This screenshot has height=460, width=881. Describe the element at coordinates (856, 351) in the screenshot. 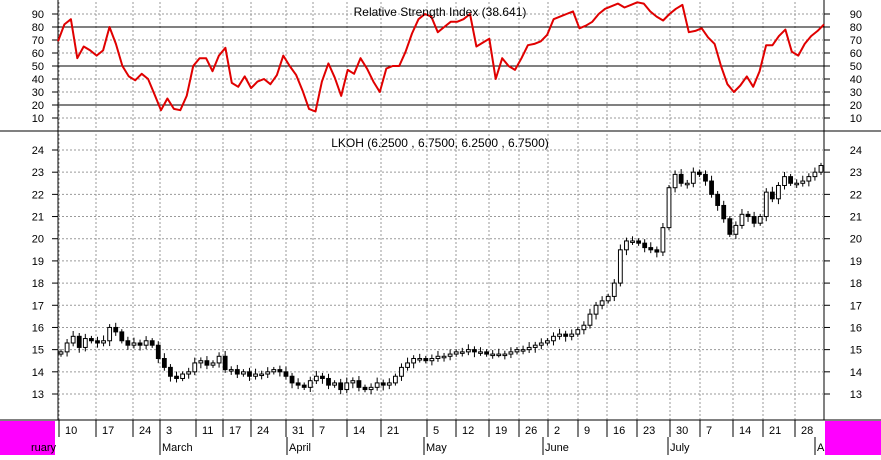

I see `price-ytick-right-15: 15` at that location.